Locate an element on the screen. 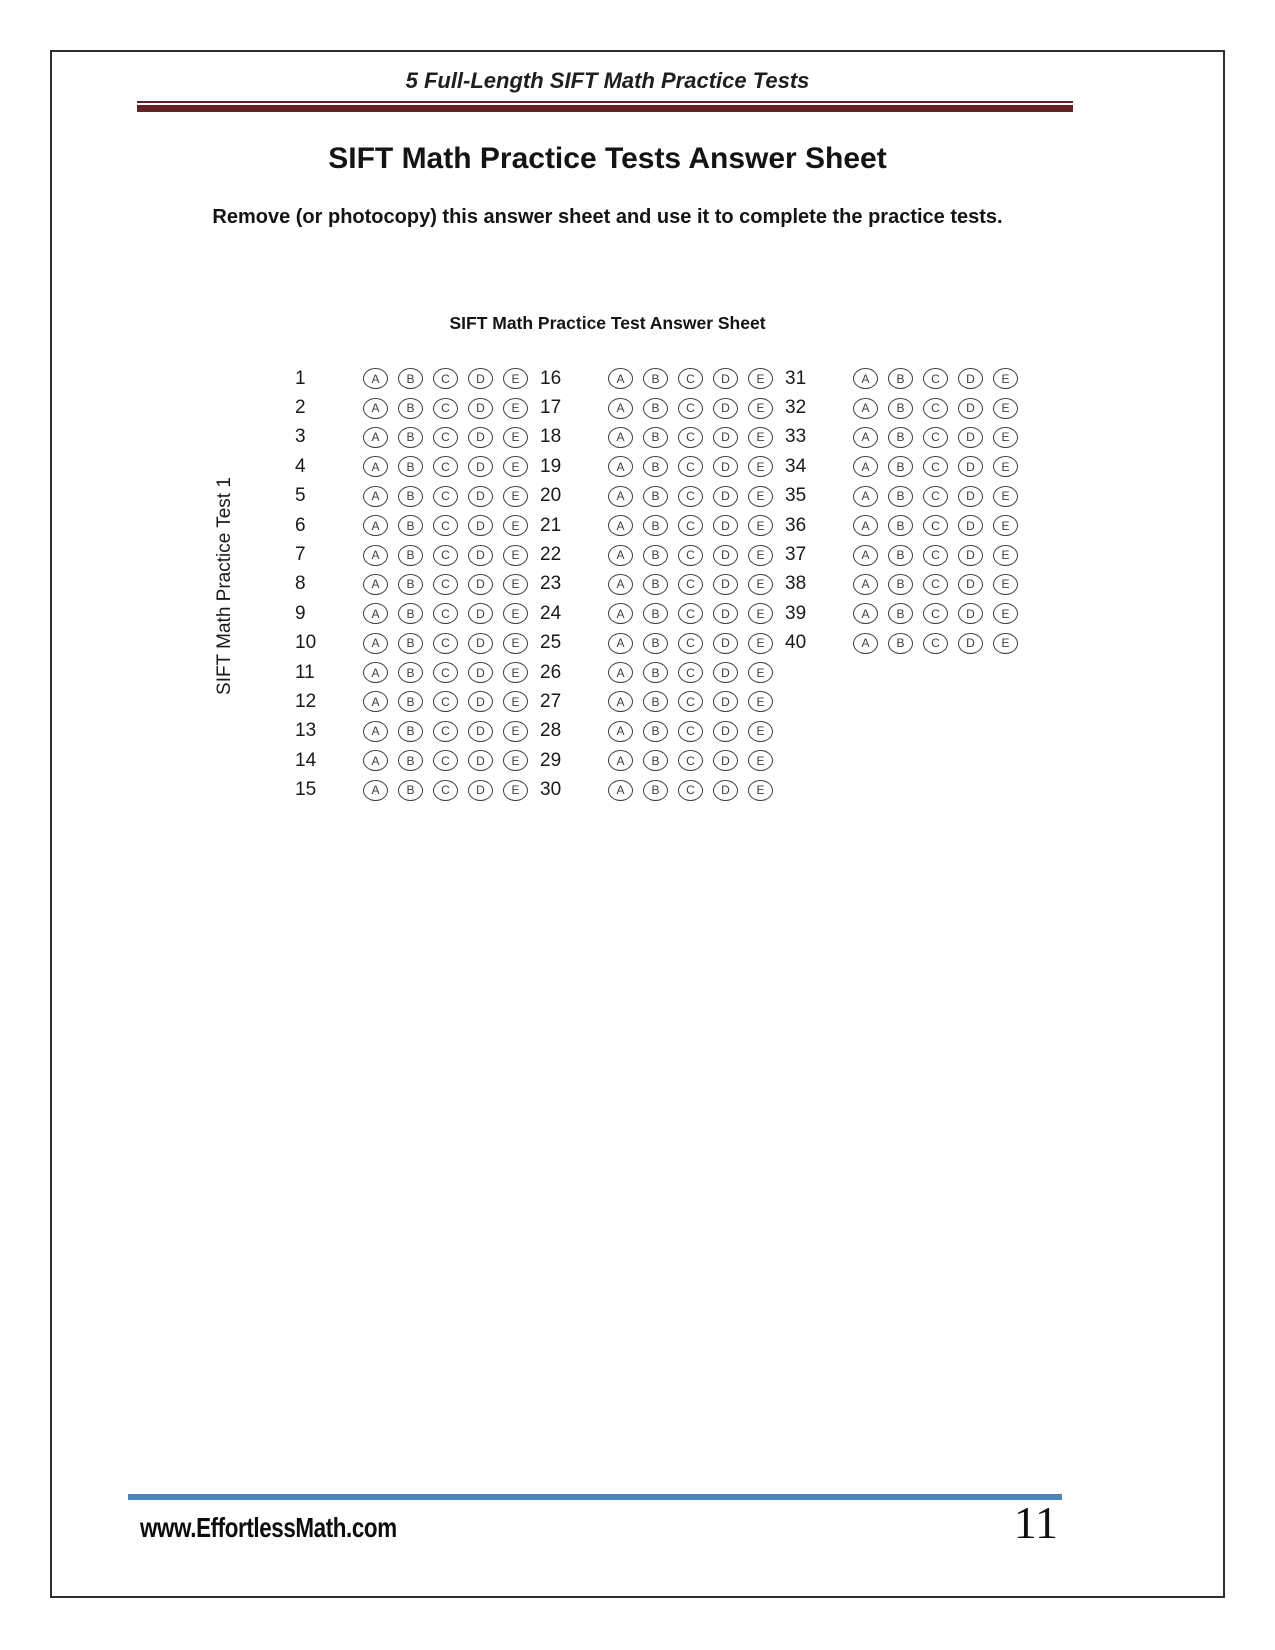 The width and height of the screenshot is (1275, 1650). bubble-29-c: C is located at coordinates (690, 761).